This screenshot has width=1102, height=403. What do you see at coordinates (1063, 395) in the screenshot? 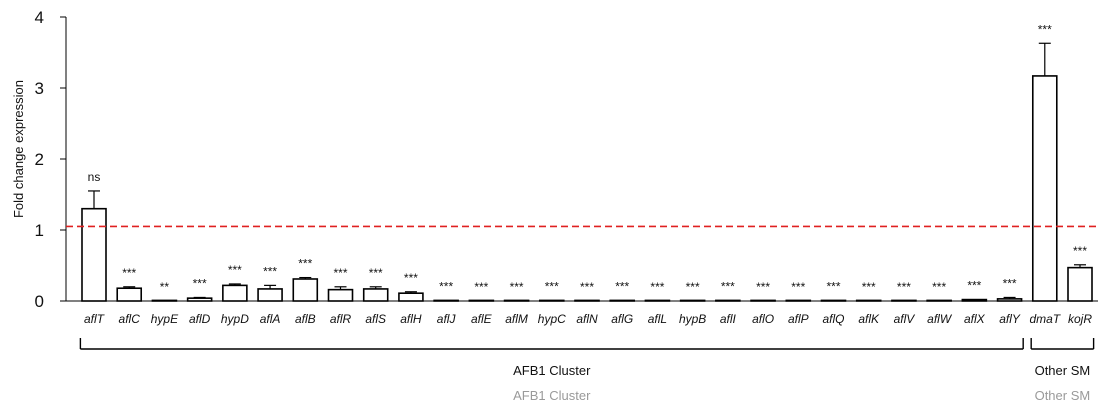
I see `ghost-group-label: Other SM` at bounding box center [1063, 395].